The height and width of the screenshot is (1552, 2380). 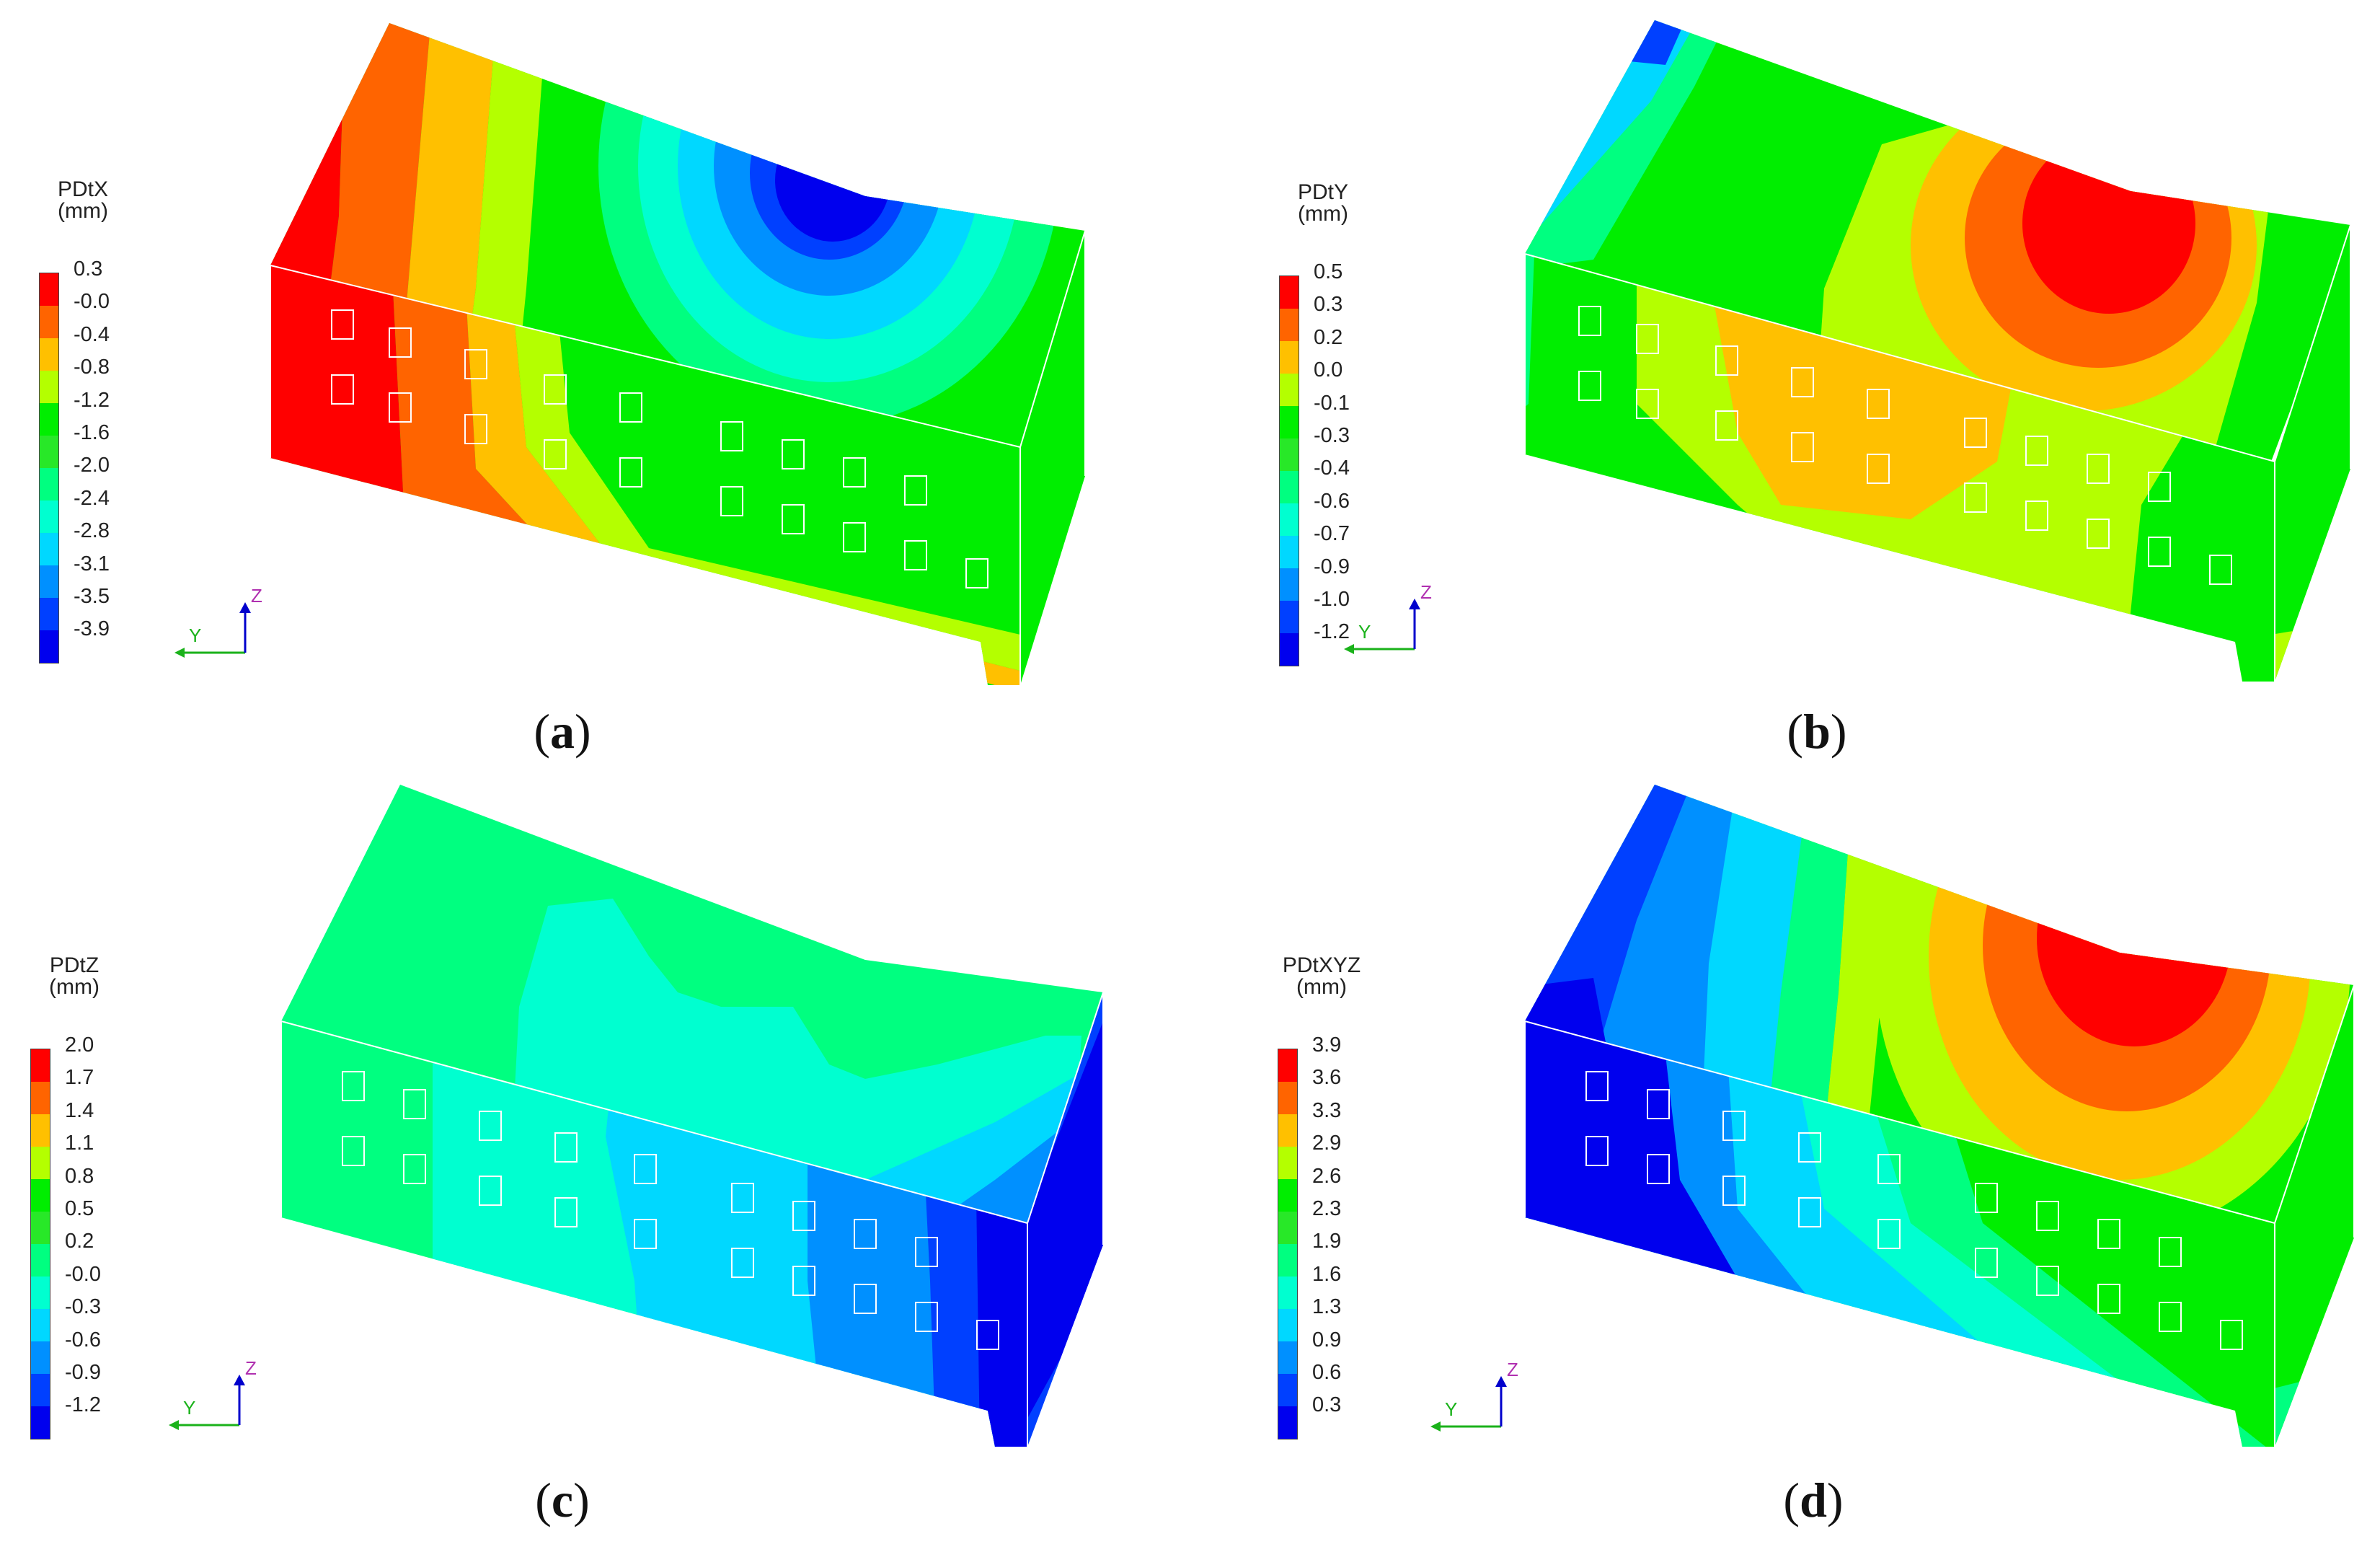 I want to click on legend-tick: -2.4, so click(x=92, y=498).